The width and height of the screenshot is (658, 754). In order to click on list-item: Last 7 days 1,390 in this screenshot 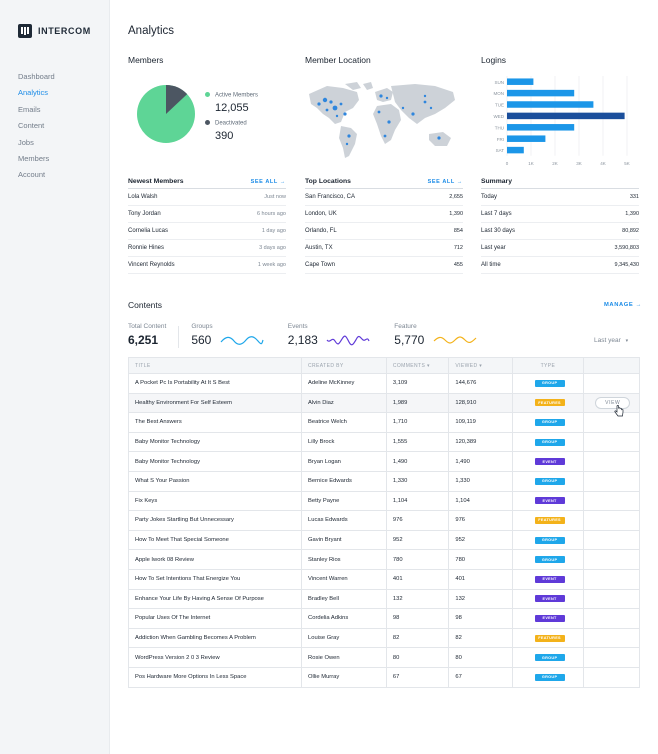, I will do `click(560, 214)`.